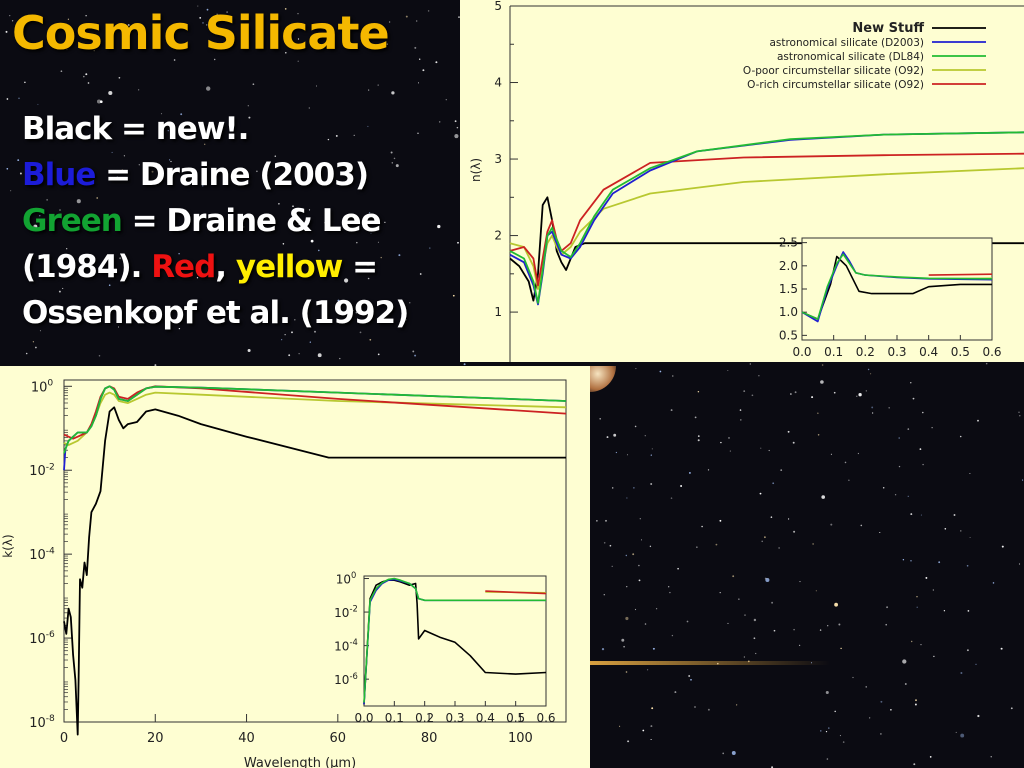 The image size is (1024, 768). I want to click on slide-title: Cosmic Silicate, so click(201, 33).